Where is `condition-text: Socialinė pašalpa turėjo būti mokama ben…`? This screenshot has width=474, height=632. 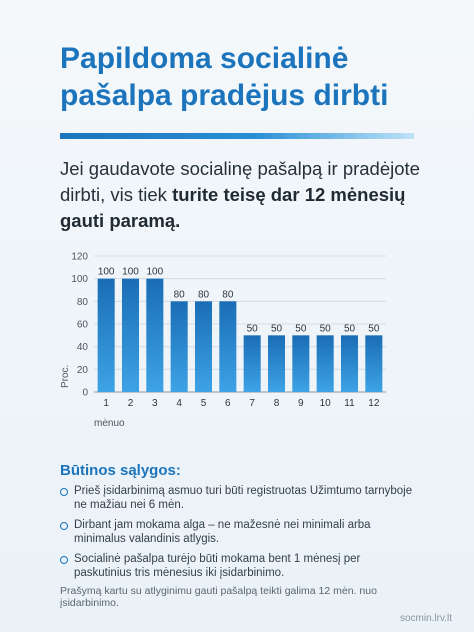 condition-text: Socialinė pašalpa turėjo būti mokama ben… is located at coordinates (217, 566).